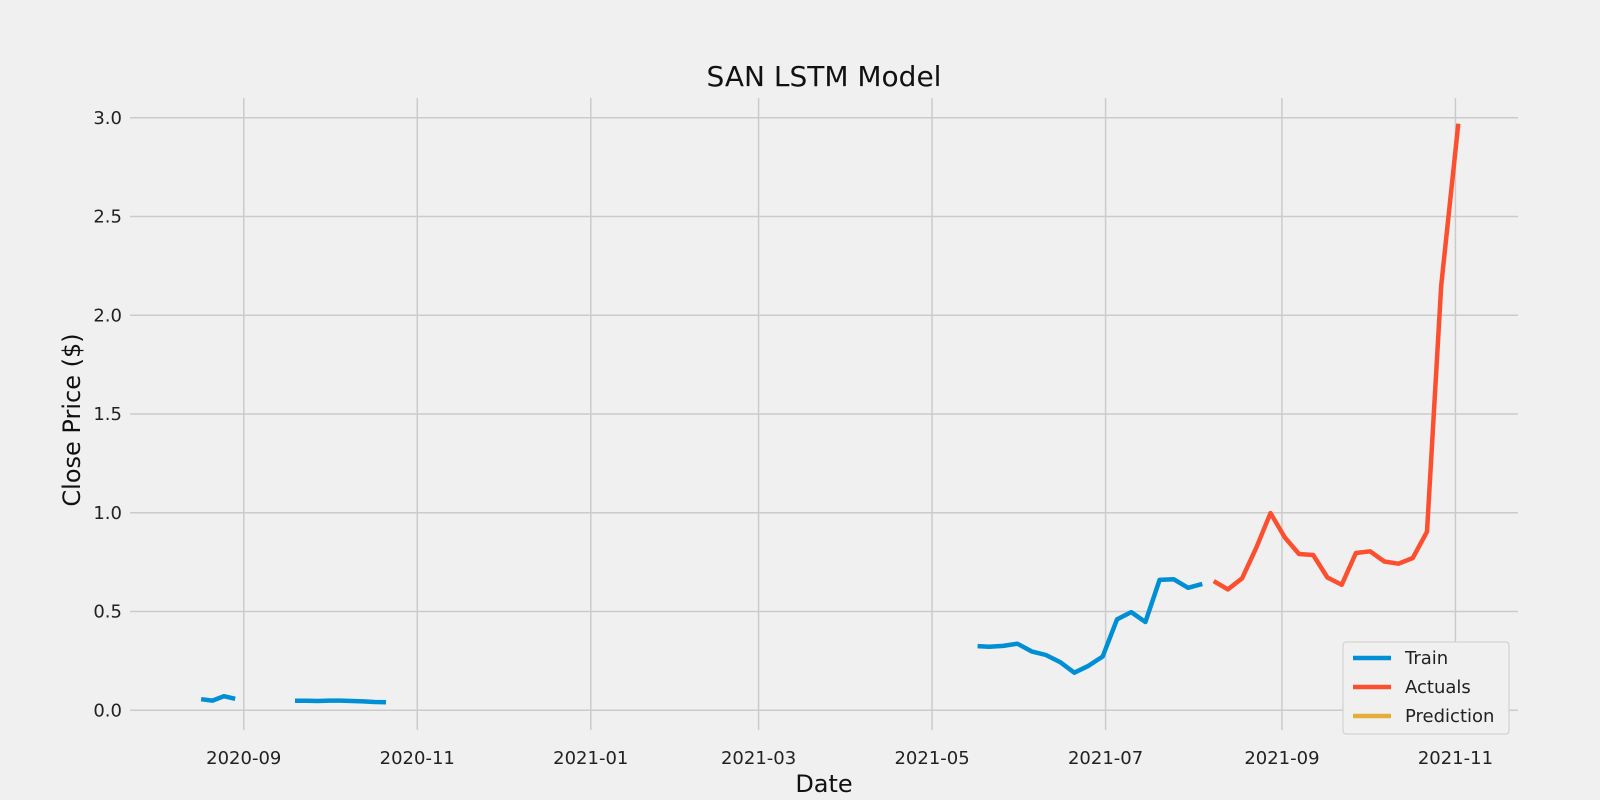 This screenshot has width=1600, height=800. What do you see at coordinates (823, 784) in the screenshot?
I see `x-axis-label: Date` at bounding box center [823, 784].